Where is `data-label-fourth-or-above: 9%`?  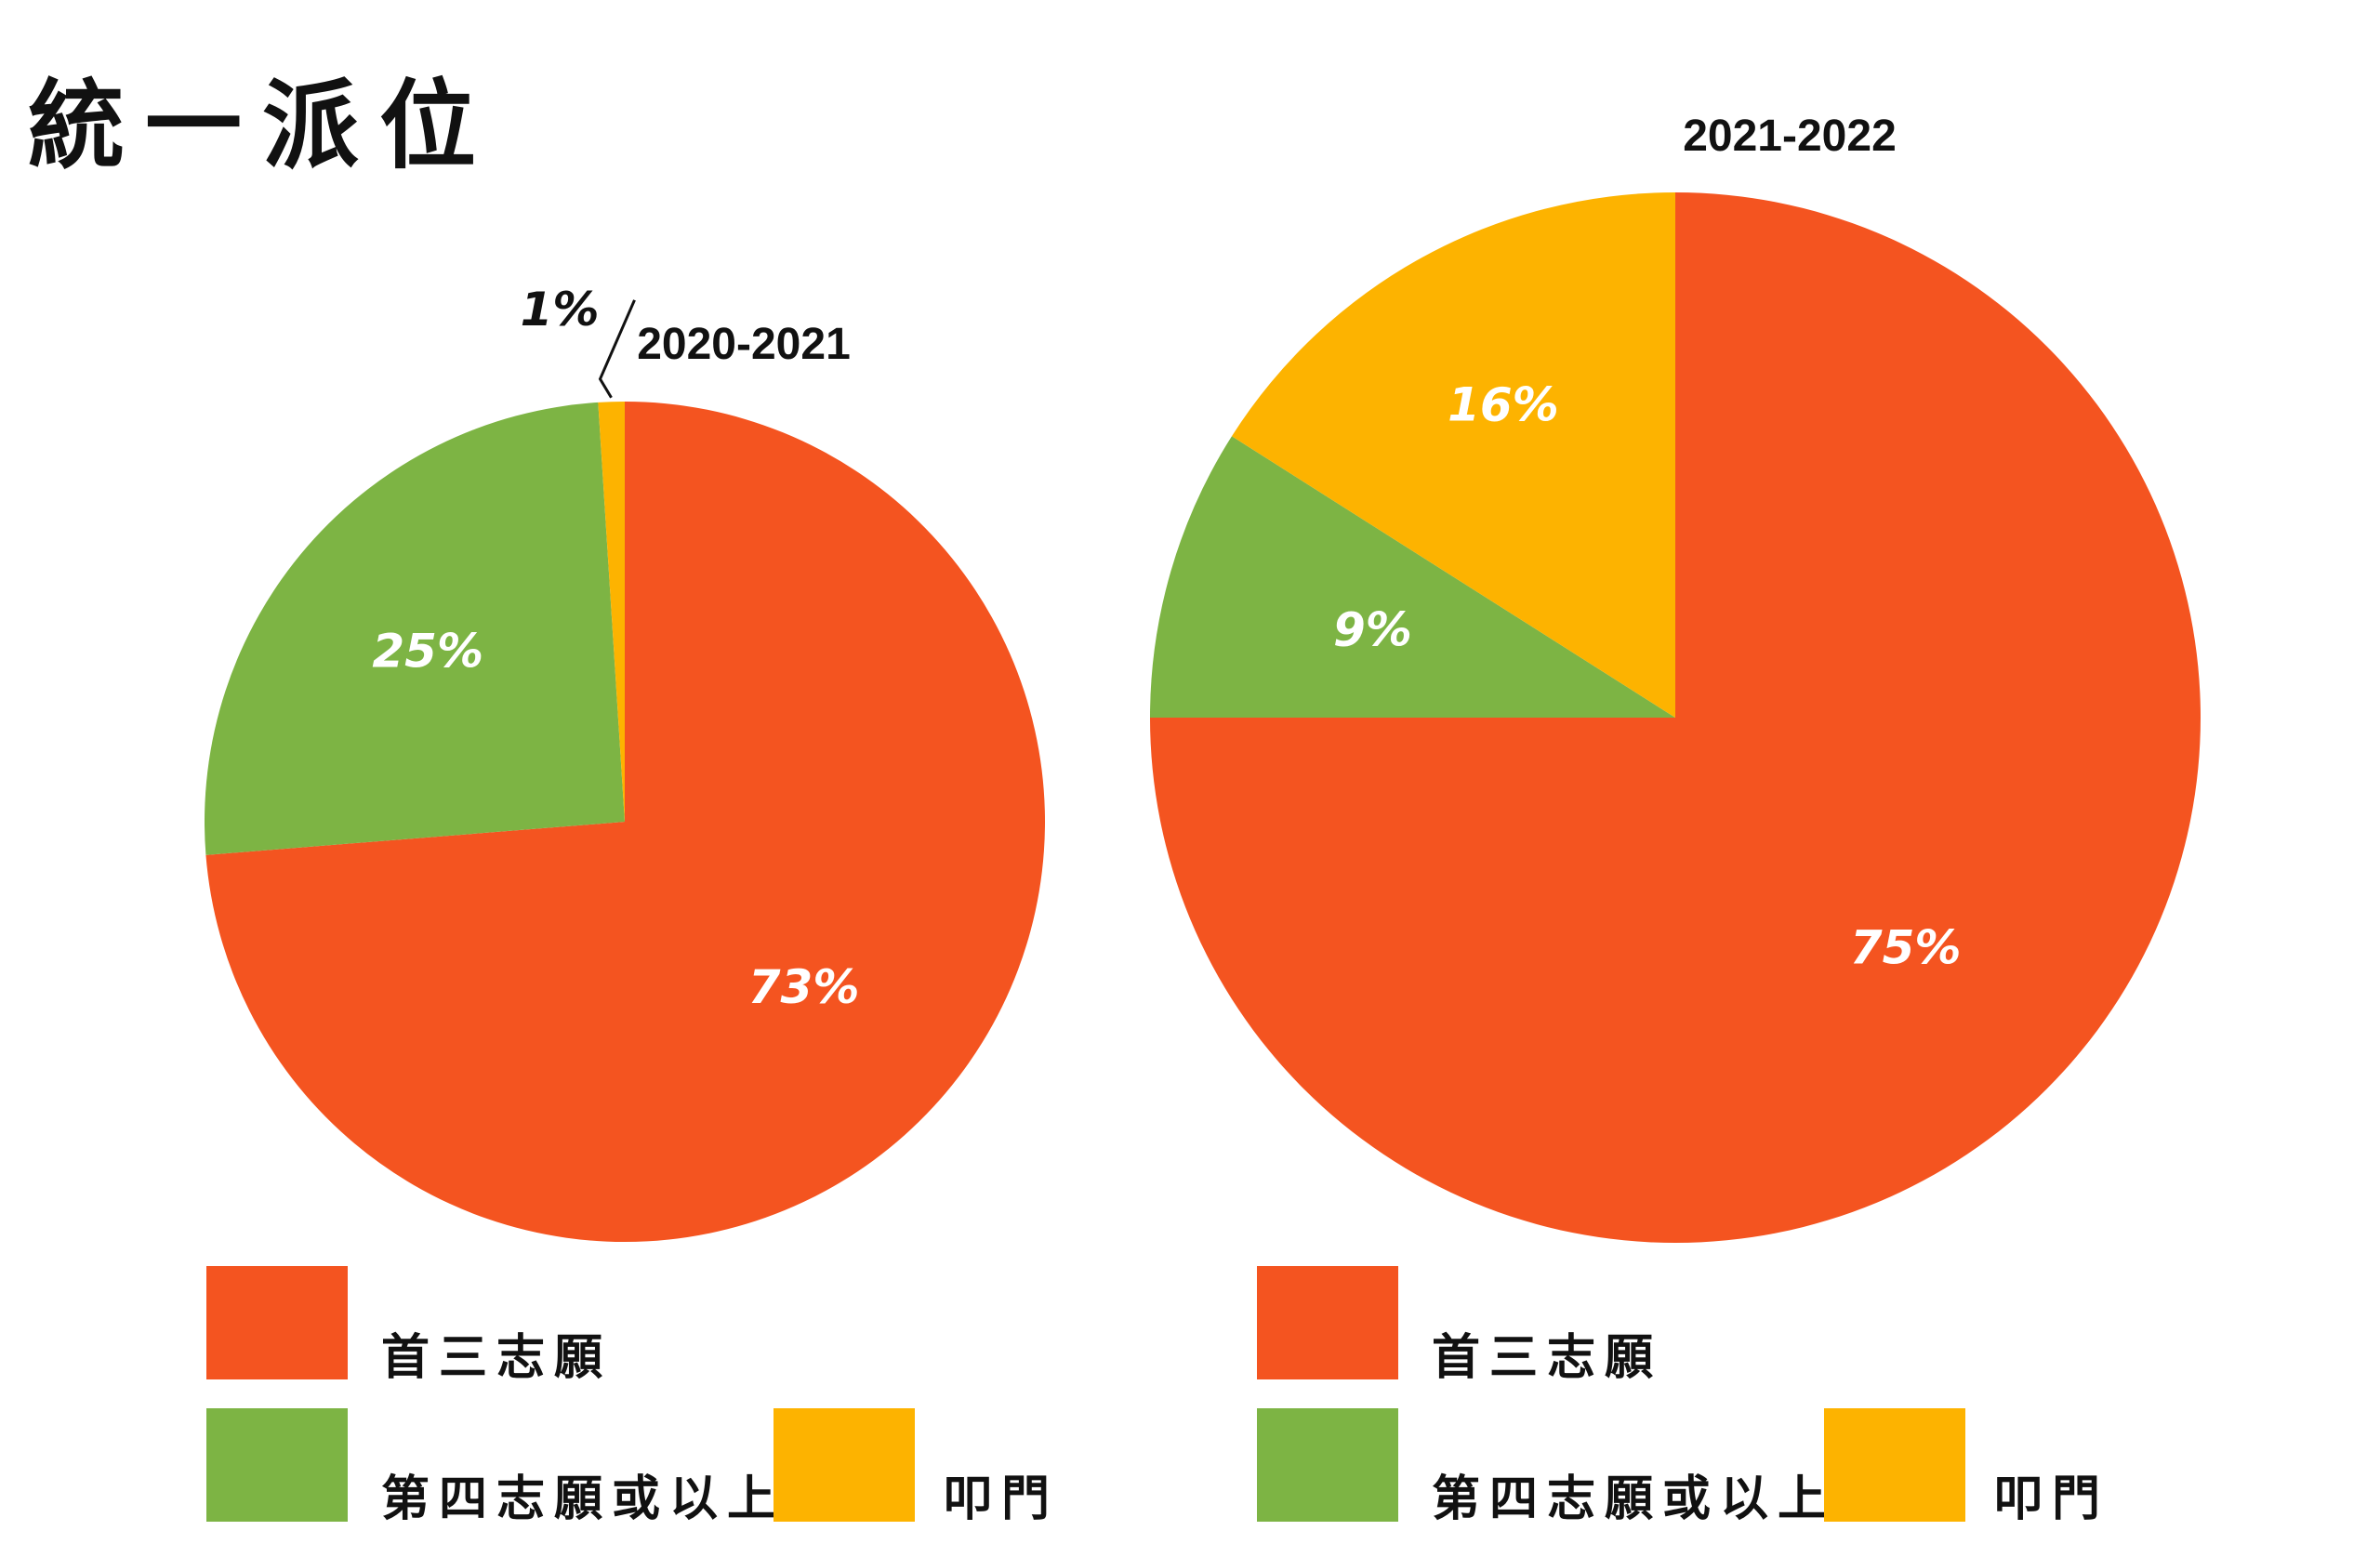 data-label-fourth-or-above: 9% is located at coordinates (1372, 629).